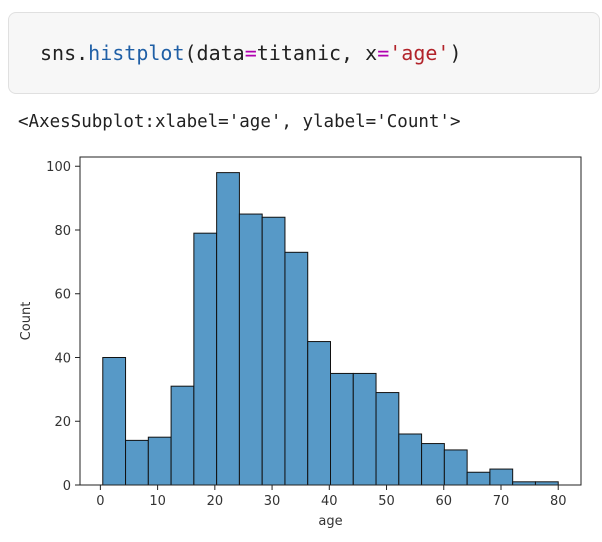 The image size is (602, 542). I want to click on code: sns.histplot(data=titanic, x='age'), so click(251, 53).